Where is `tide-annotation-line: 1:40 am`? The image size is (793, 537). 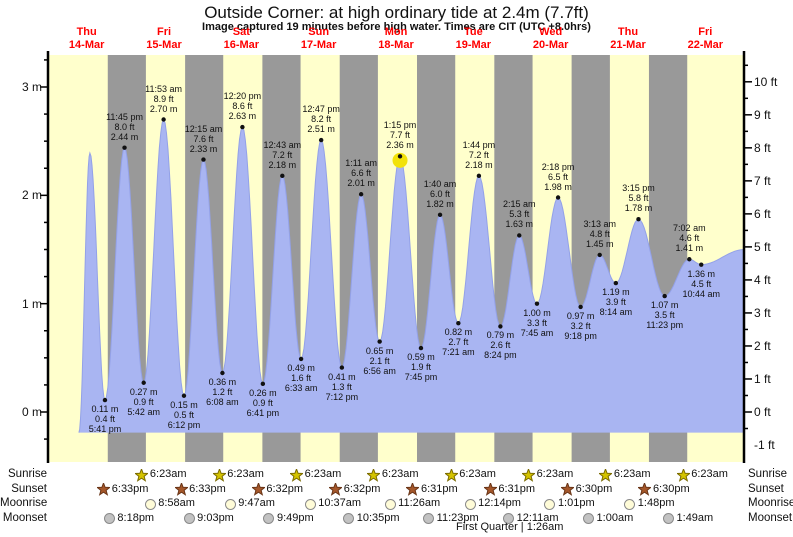 tide-annotation-line: 1:40 am is located at coordinates (440, 183).